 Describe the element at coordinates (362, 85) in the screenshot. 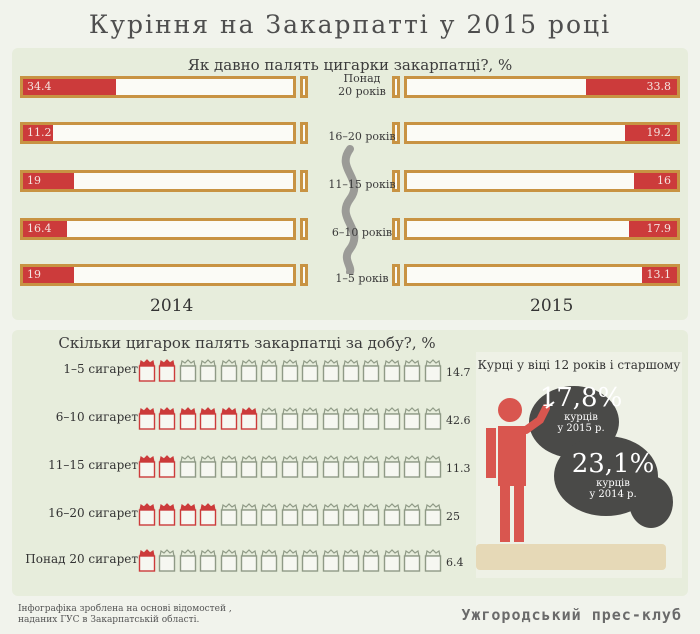

I see `age-label-0: Понад 20 років` at that location.